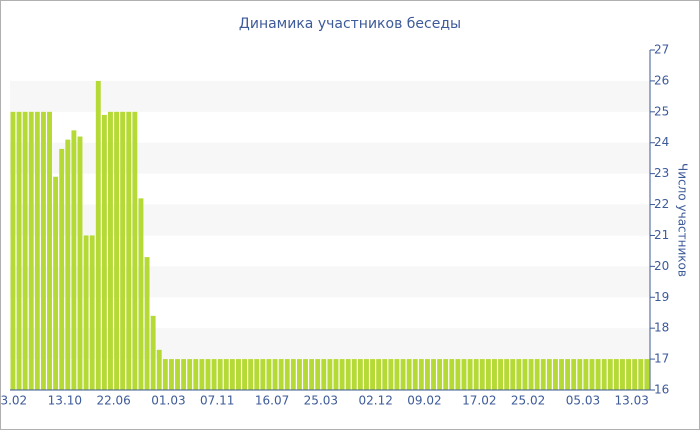 This screenshot has width=700, height=430. What do you see at coordinates (661, 80) in the screenshot?
I see `y-tick-label: 26` at bounding box center [661, 80].